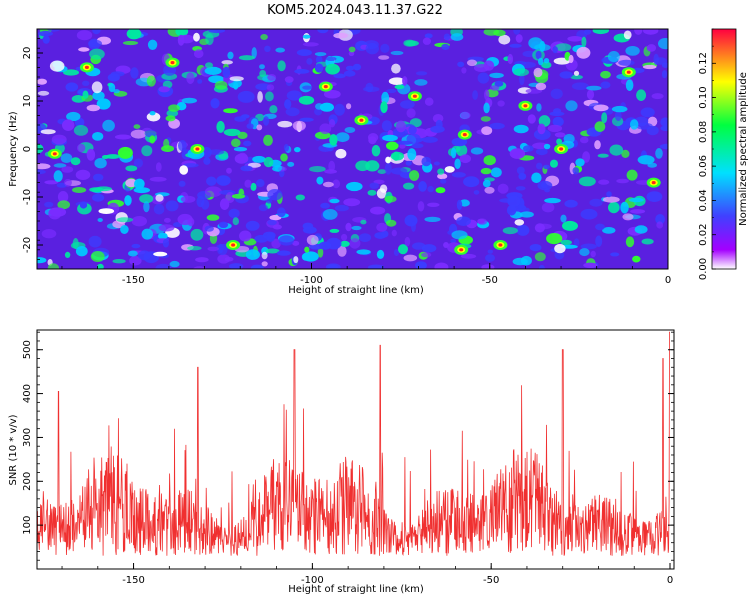 The image size is (750, 600). I want to click on snr-x-ticks: -150 -100 -50 0, so click(367, 574).